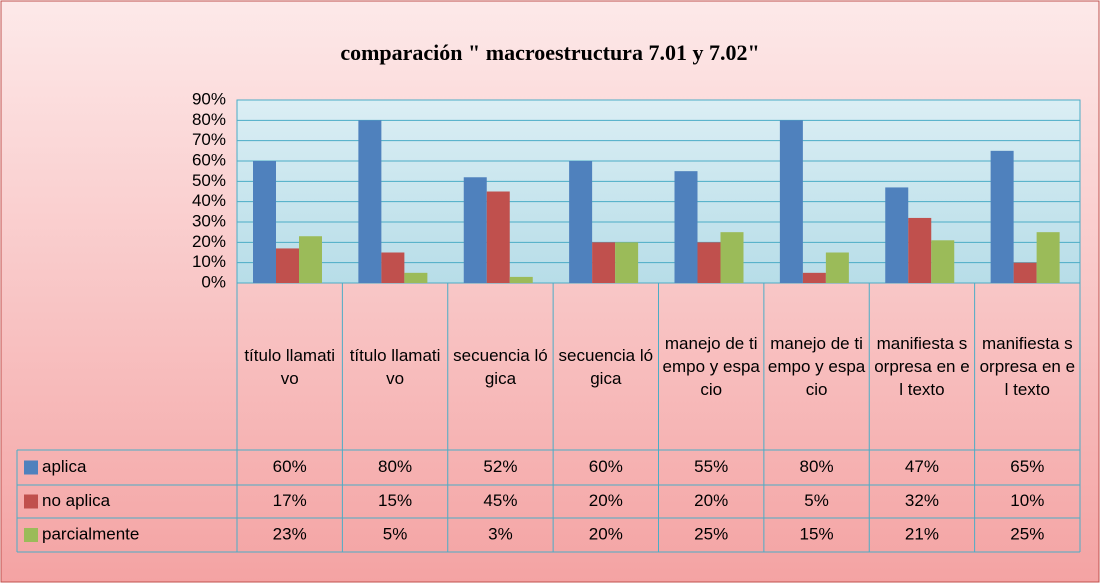 Image resolution: width=1100 pixels, height=588 pixels. I want to click on legend-label: aplica, so click(64, 466).